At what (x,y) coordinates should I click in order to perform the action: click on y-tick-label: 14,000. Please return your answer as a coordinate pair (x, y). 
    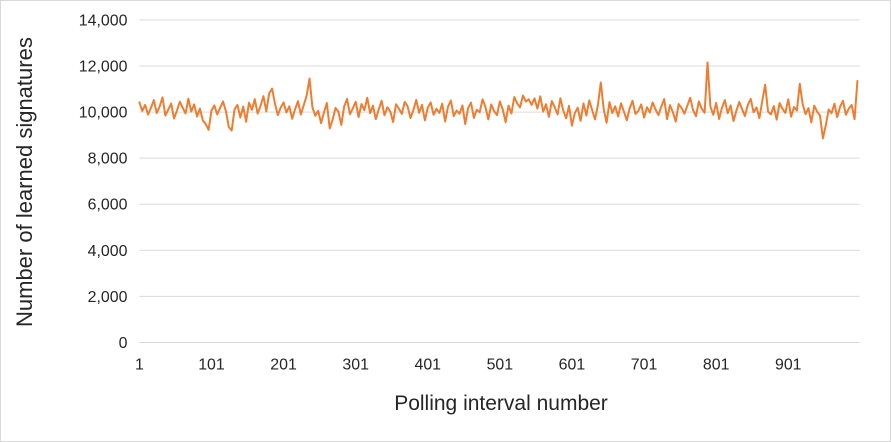
    Looking at the image, I should click on (103, 20).